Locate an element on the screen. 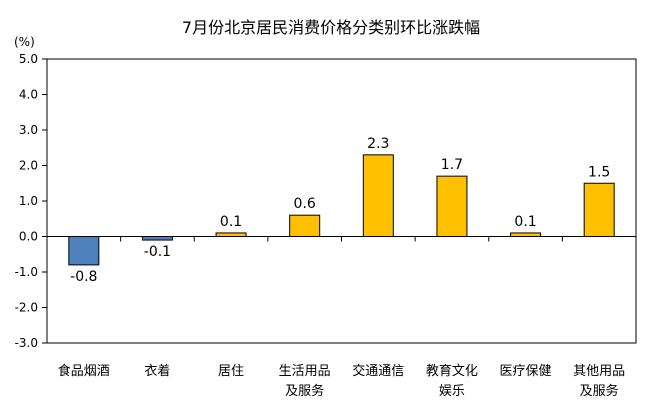  x-category-label: 居住 is located at coordinates (231, 371).